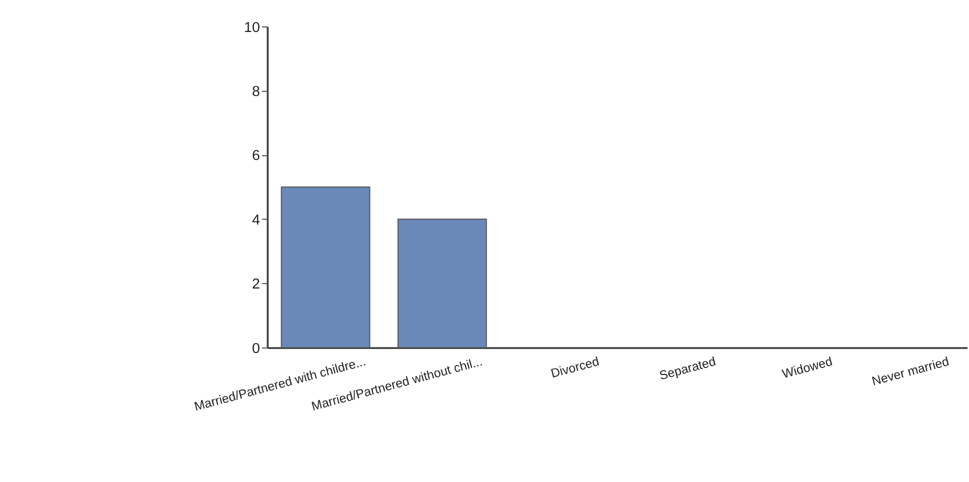 The height and width of the screenshot is (482, 969). Describe the element at coordinates (256, 348) in the screenshot. I see `y-tick-label: 0` at that location.